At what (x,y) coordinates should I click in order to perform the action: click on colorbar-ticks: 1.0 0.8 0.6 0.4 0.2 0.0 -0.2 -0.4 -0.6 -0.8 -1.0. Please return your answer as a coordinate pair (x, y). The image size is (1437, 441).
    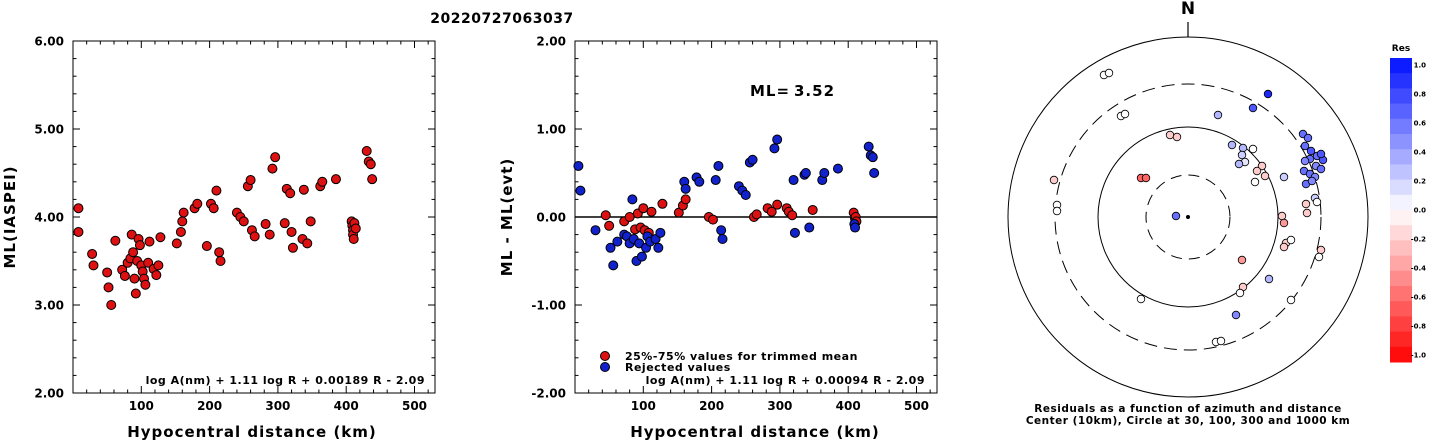
    Looking at the image, I should click on (1418, 211).